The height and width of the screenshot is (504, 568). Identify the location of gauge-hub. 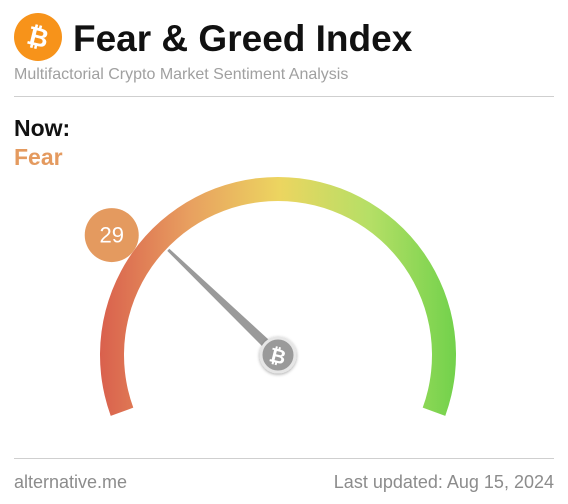
(278, 355).